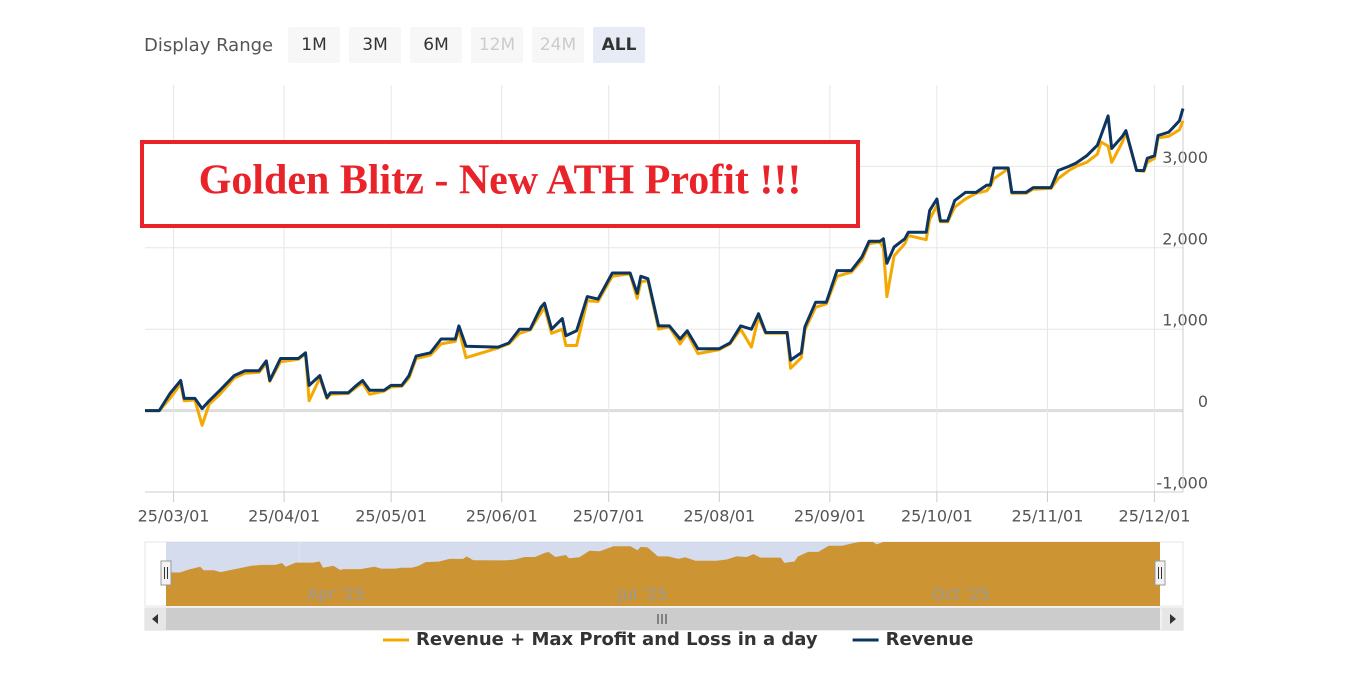  I want to click on scrollbar-thumb, so click(663, 619).